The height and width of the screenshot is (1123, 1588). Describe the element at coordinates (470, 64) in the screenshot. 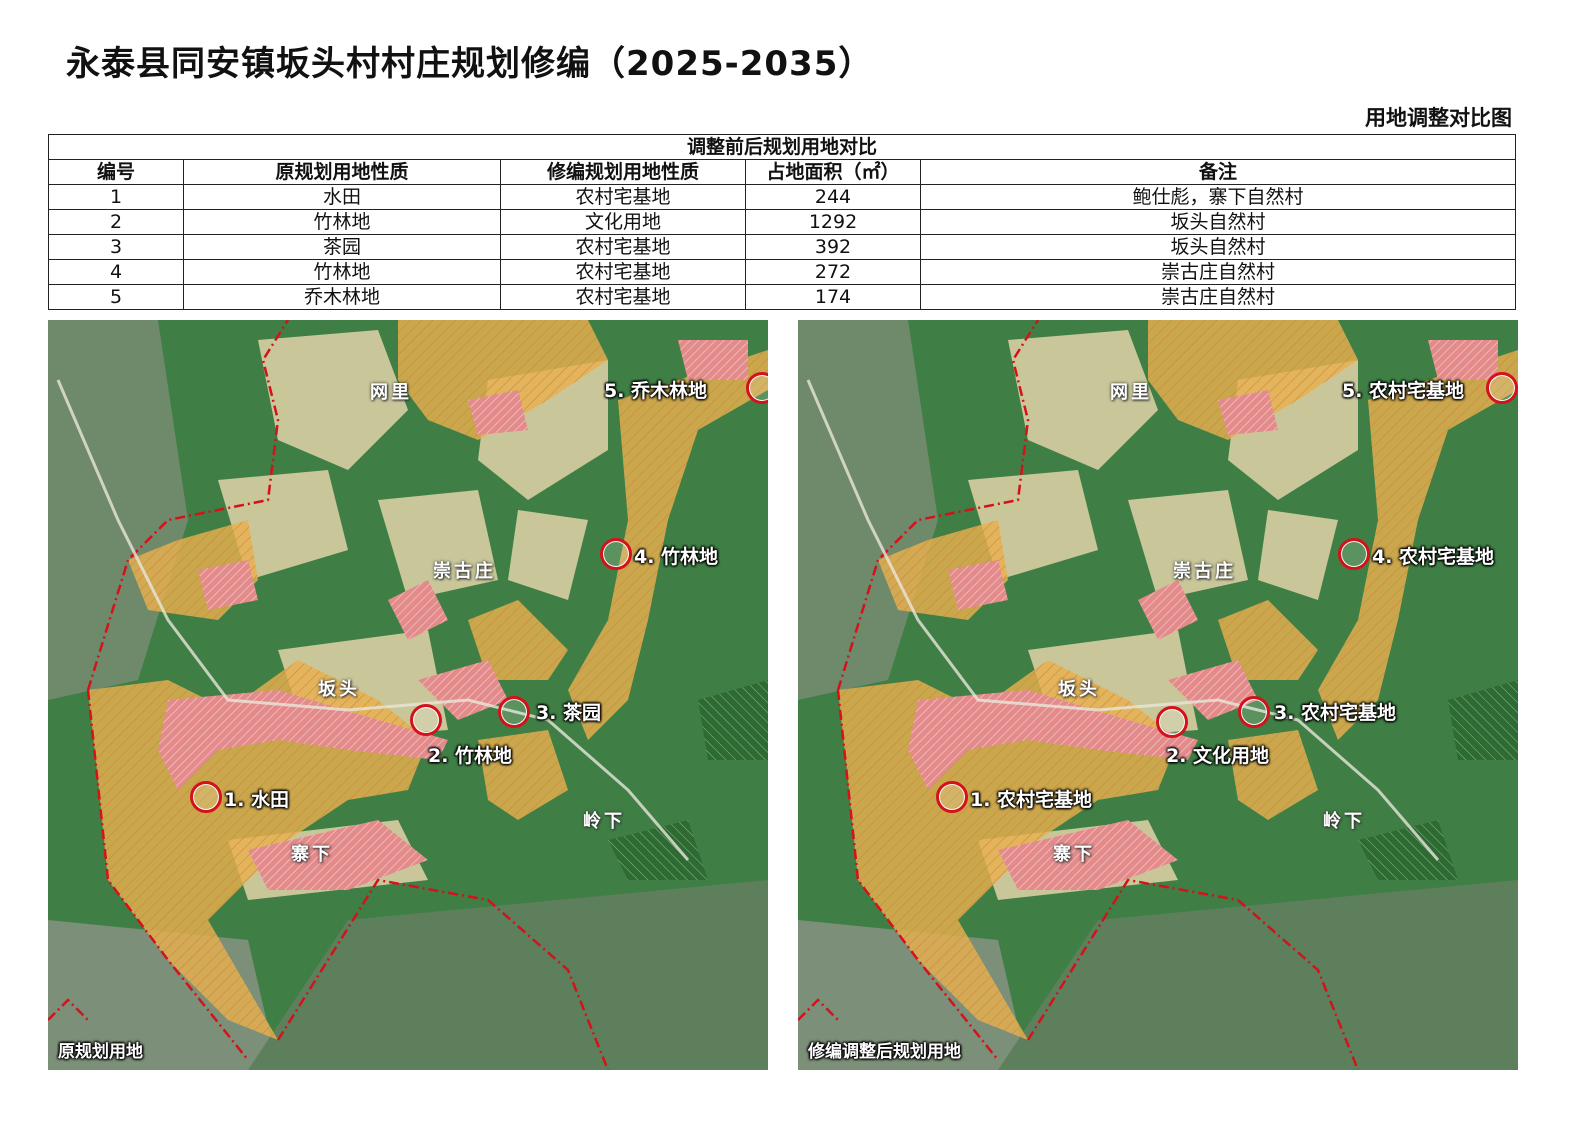

I see `page-title: 永泰县同安镇坂头村村庄规划修编（2025-2035）` at that location.